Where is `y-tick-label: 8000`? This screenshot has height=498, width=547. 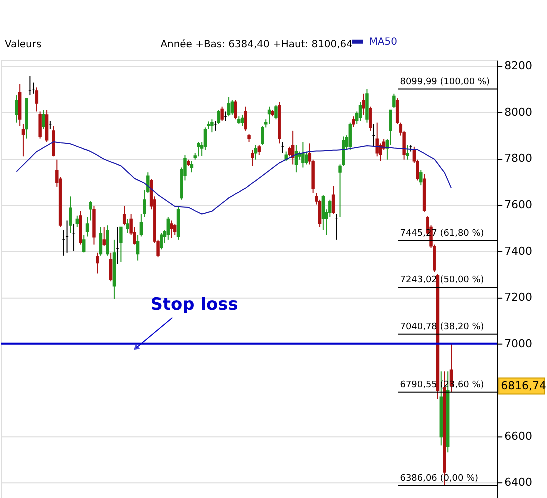
y-tick-label: 8000 is located at coordinates (518, 112).